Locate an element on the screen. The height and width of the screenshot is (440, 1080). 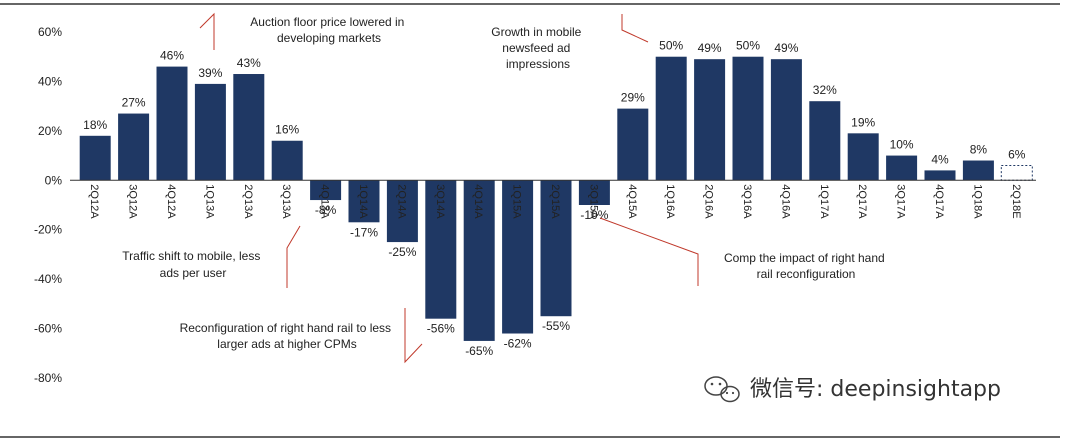
bar-2Q14A is located at coordinates (402, 211).